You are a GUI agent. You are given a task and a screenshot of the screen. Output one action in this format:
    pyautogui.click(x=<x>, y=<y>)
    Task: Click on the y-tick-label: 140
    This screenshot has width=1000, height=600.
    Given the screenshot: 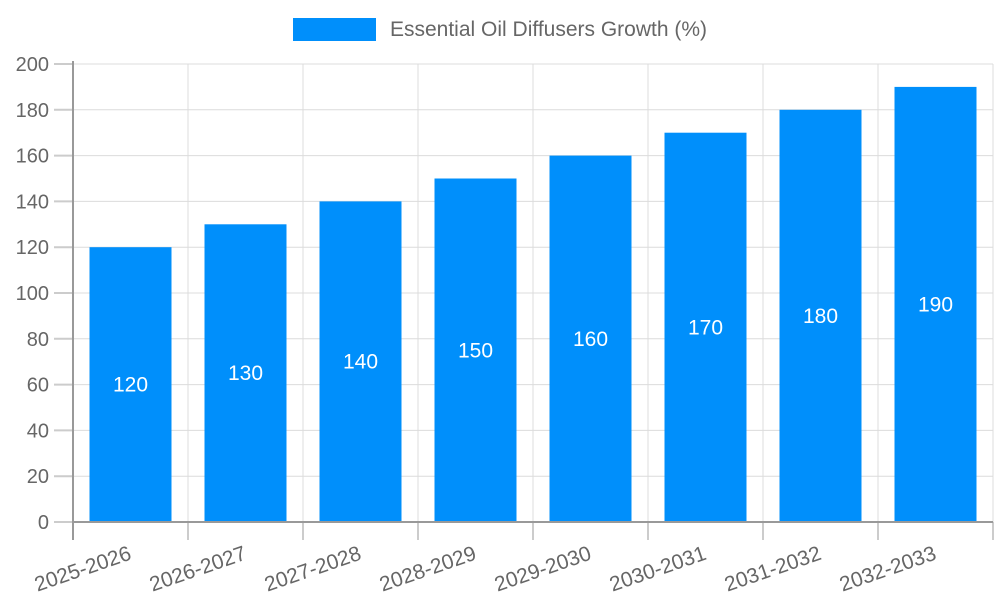 What is the action you would take?
    pyautogui.click(x=32, y=202)
    